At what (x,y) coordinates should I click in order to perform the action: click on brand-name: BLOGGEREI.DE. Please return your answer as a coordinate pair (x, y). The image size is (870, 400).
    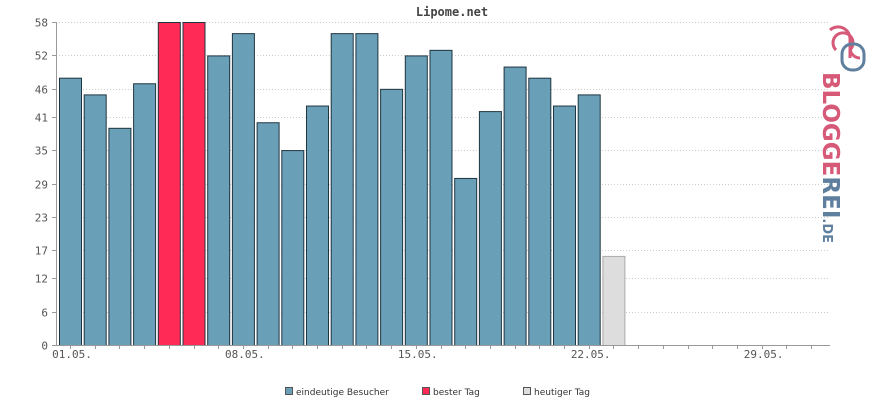
    Looking at the image, I should click on (830, 157).